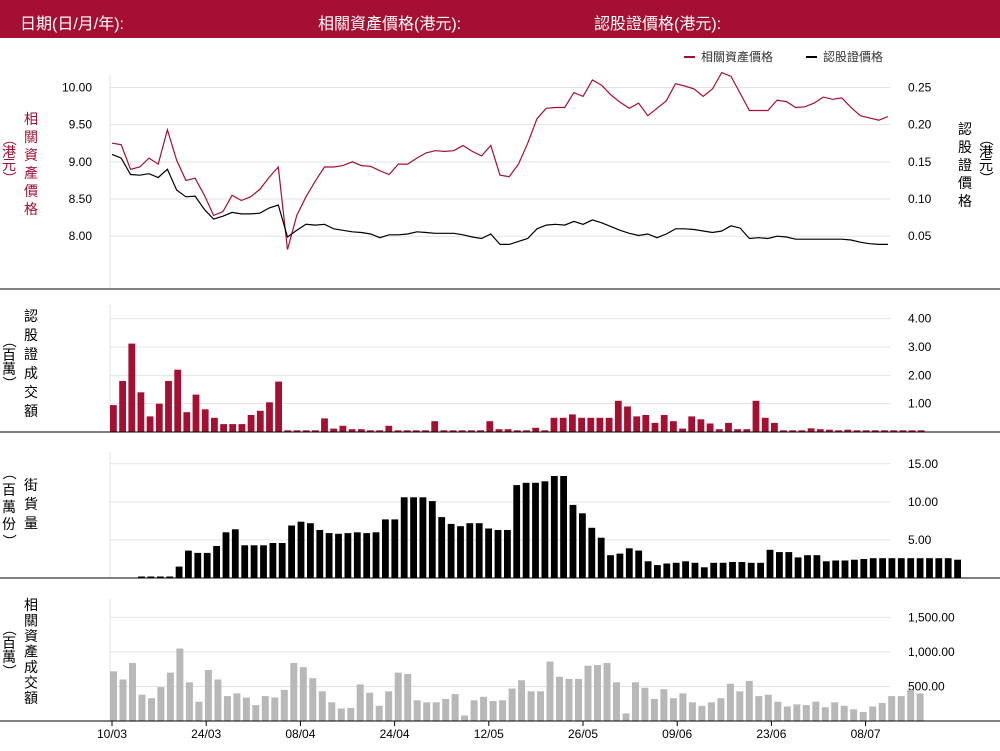 The width and height of the screenshot is (1000, 751). Describe the element at coordinates (9, 383) in the screenshot. I see `warrant-turnover-unit-char: ）` at that location.